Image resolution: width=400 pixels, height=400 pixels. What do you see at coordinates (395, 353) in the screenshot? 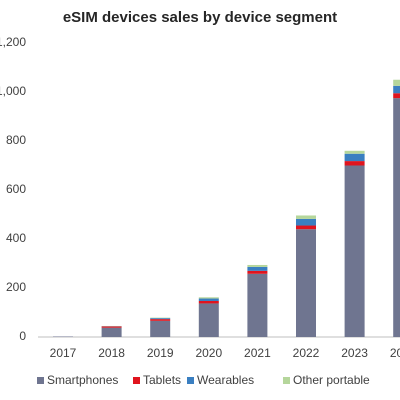
I see `x-tick-label: 2024` at bounding box center [395, 353].